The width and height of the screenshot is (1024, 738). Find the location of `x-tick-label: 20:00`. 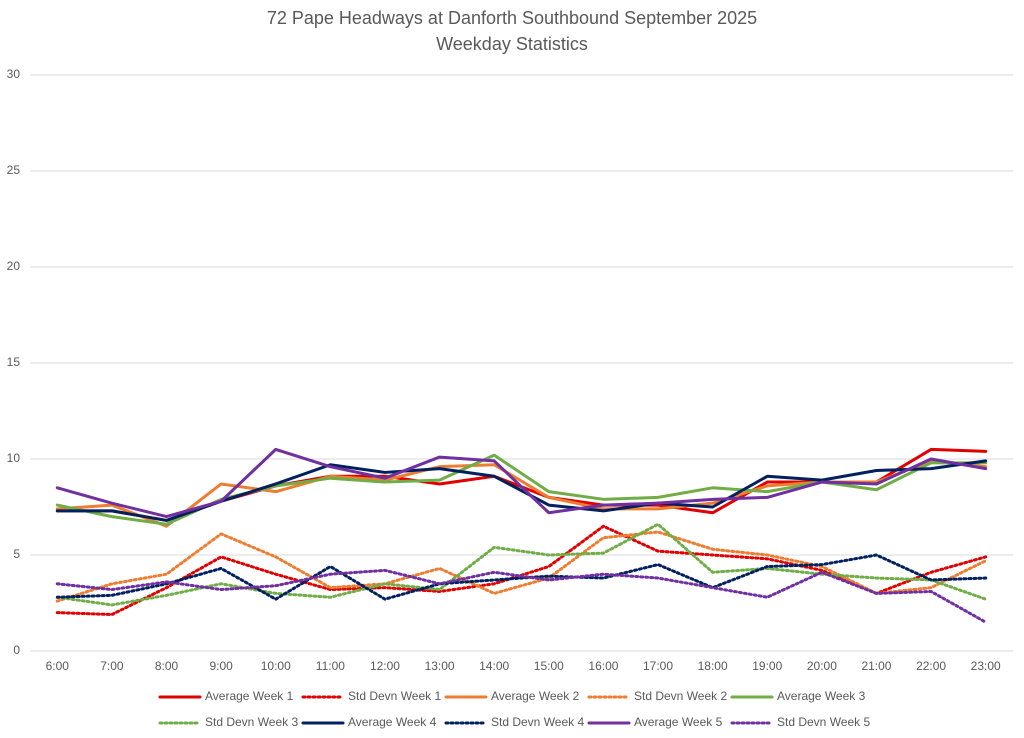

x-tick-label: 20:00 is located at coordinates (822, 666).